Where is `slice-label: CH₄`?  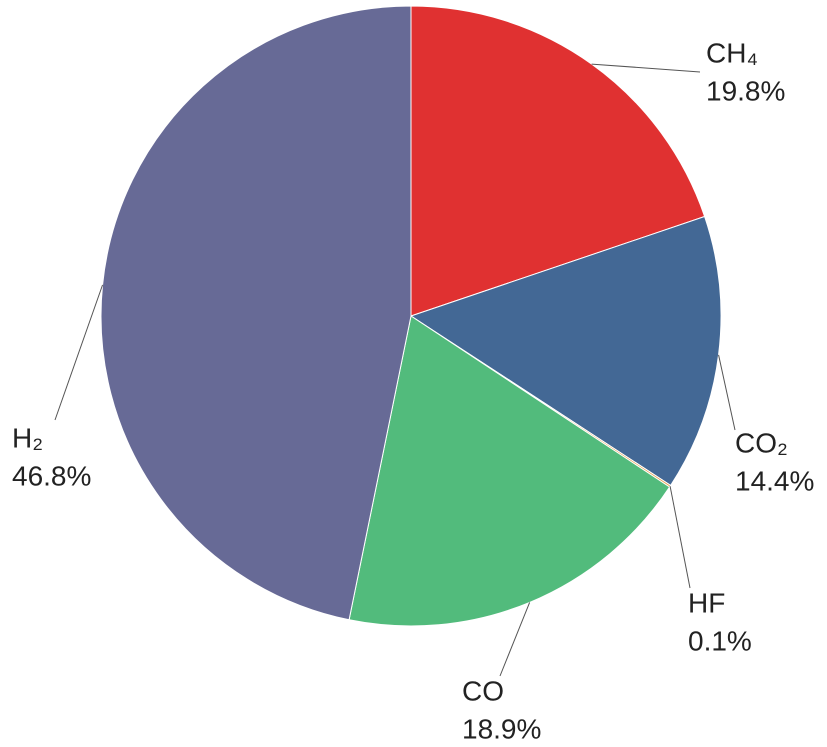
slice-label: CH₄ is located at coordinates (732, 52).